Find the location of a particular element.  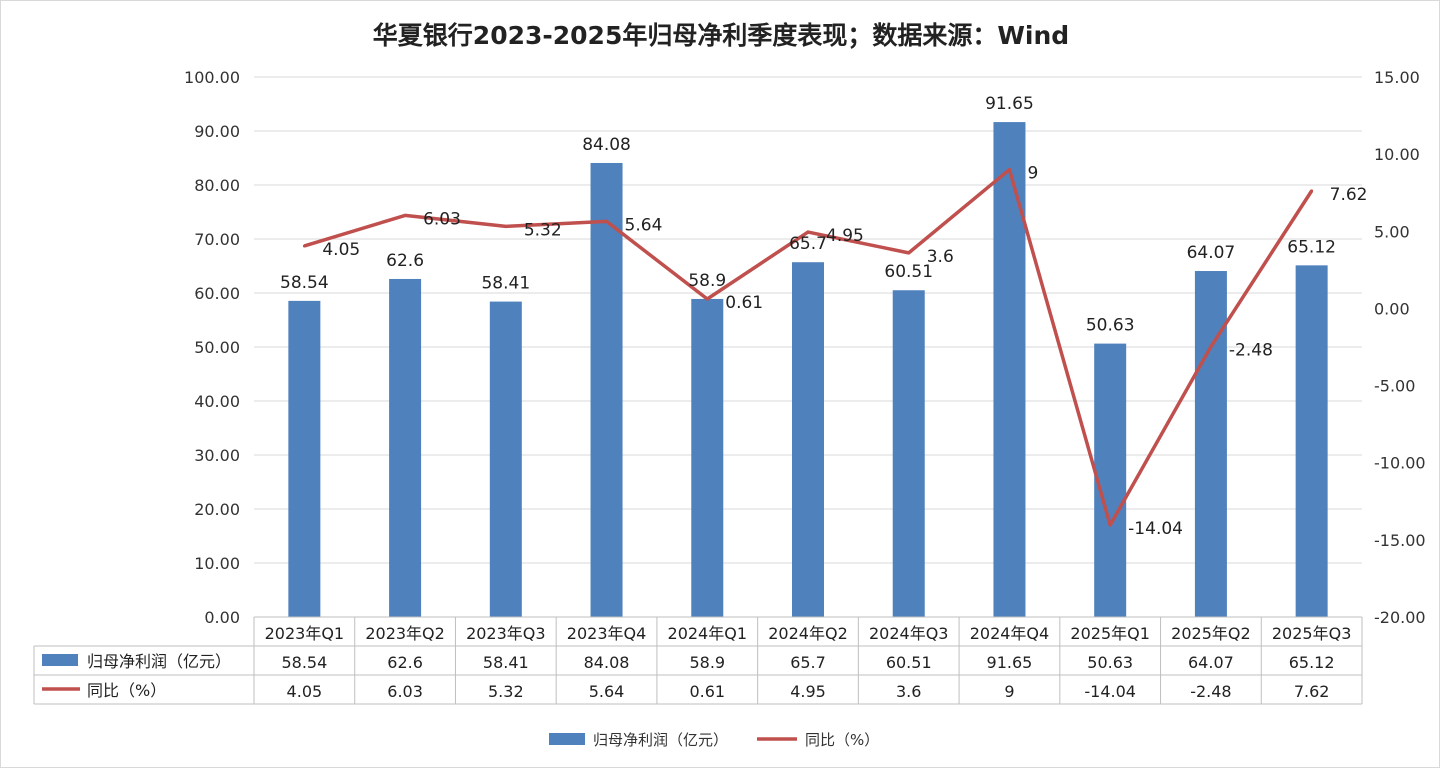

left-tick-label: 10.00 is located at coordinates (217, 563).